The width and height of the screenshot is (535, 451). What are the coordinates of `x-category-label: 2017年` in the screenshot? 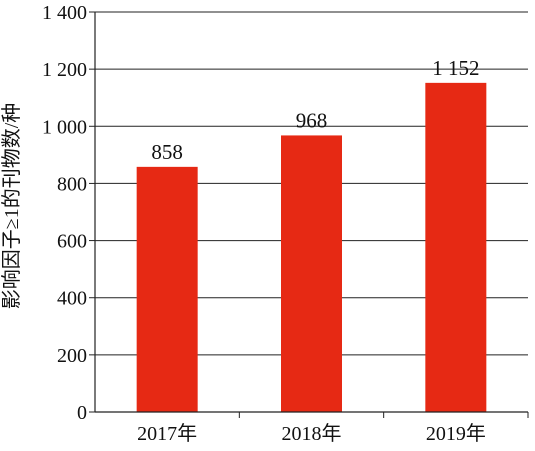 It's located at (167, 433).